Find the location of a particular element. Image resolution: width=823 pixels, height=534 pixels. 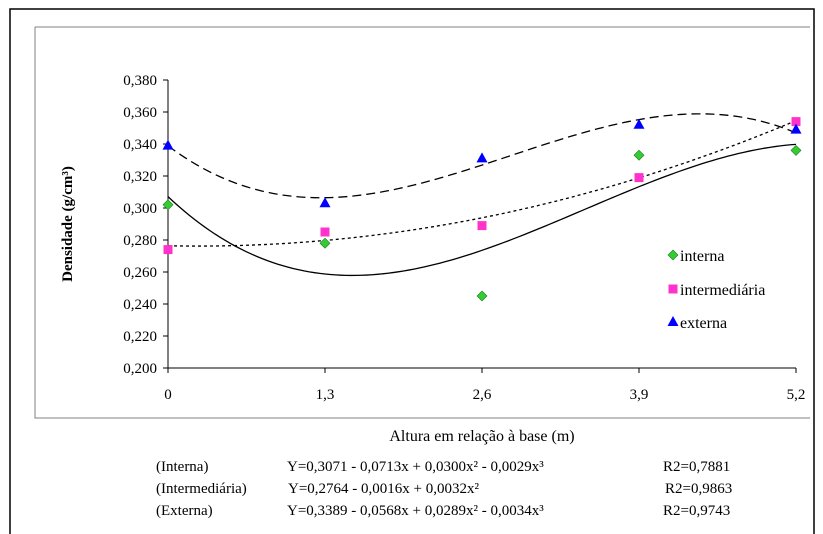

x-tick-label: 3,9 is located at coordinates (639, 395).